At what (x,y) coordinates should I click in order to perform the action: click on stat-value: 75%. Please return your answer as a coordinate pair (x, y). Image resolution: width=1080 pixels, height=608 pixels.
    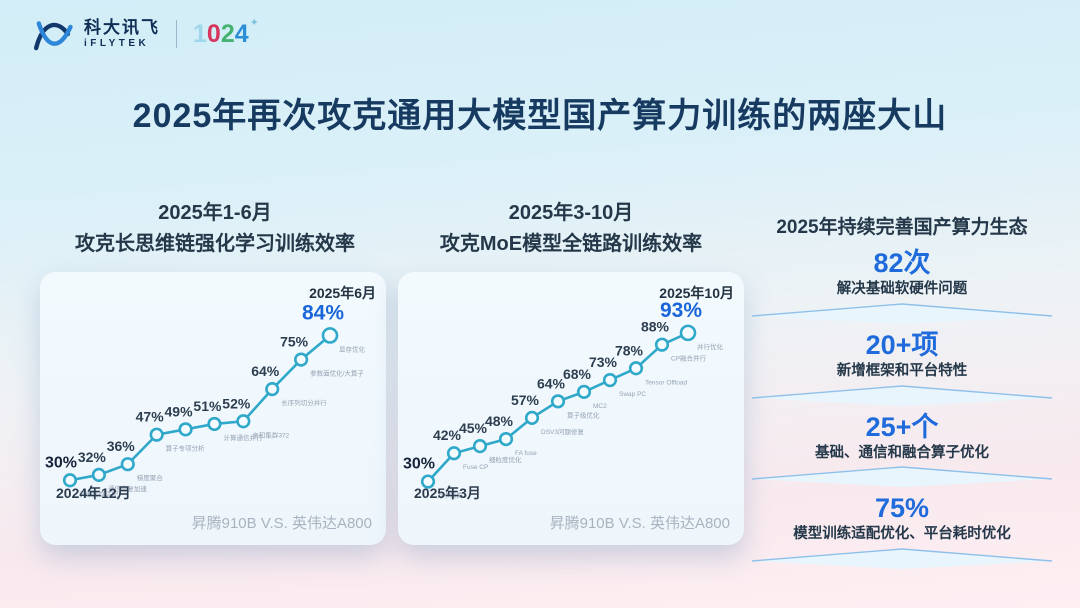
    Looking at the image, I should click on (902, 508).